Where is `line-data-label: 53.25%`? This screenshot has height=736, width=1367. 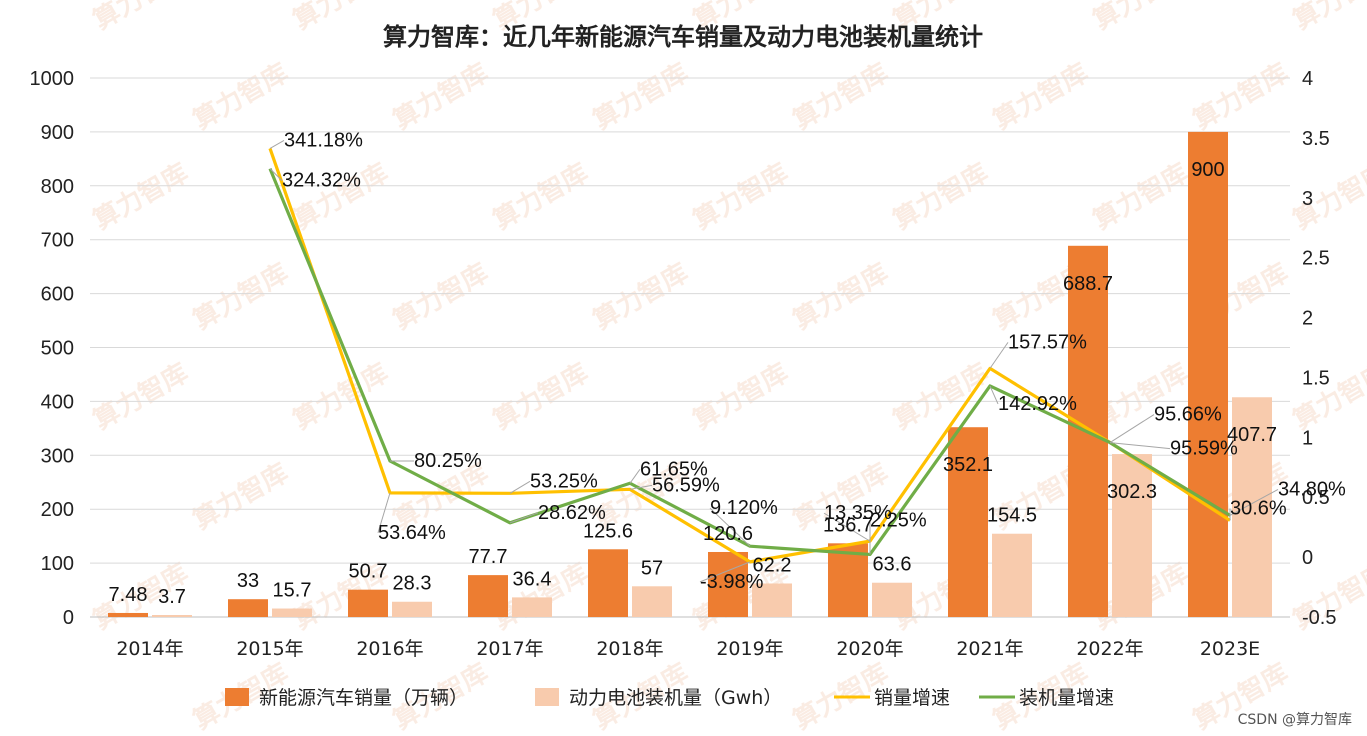
line-data-label: 53.25% is located at coordinates (564, 481).